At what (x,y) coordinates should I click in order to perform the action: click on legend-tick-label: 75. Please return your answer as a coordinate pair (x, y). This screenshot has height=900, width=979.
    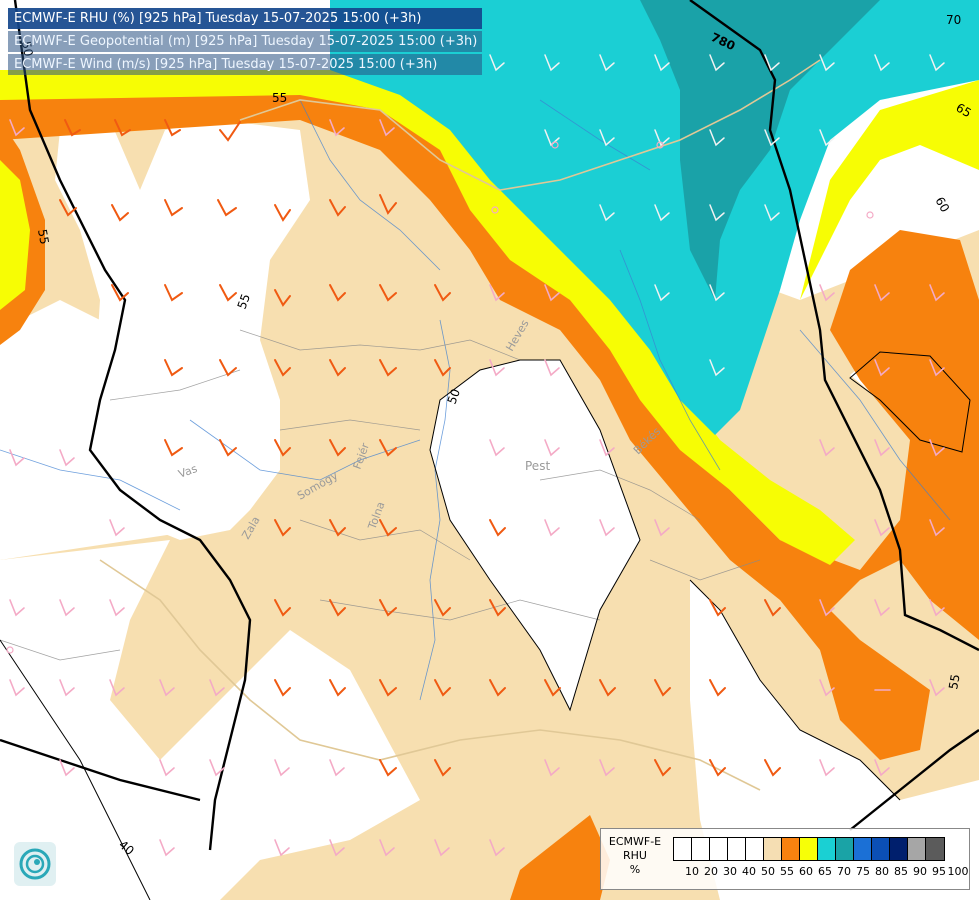
    Looking at the image, I should click on (863, 871).